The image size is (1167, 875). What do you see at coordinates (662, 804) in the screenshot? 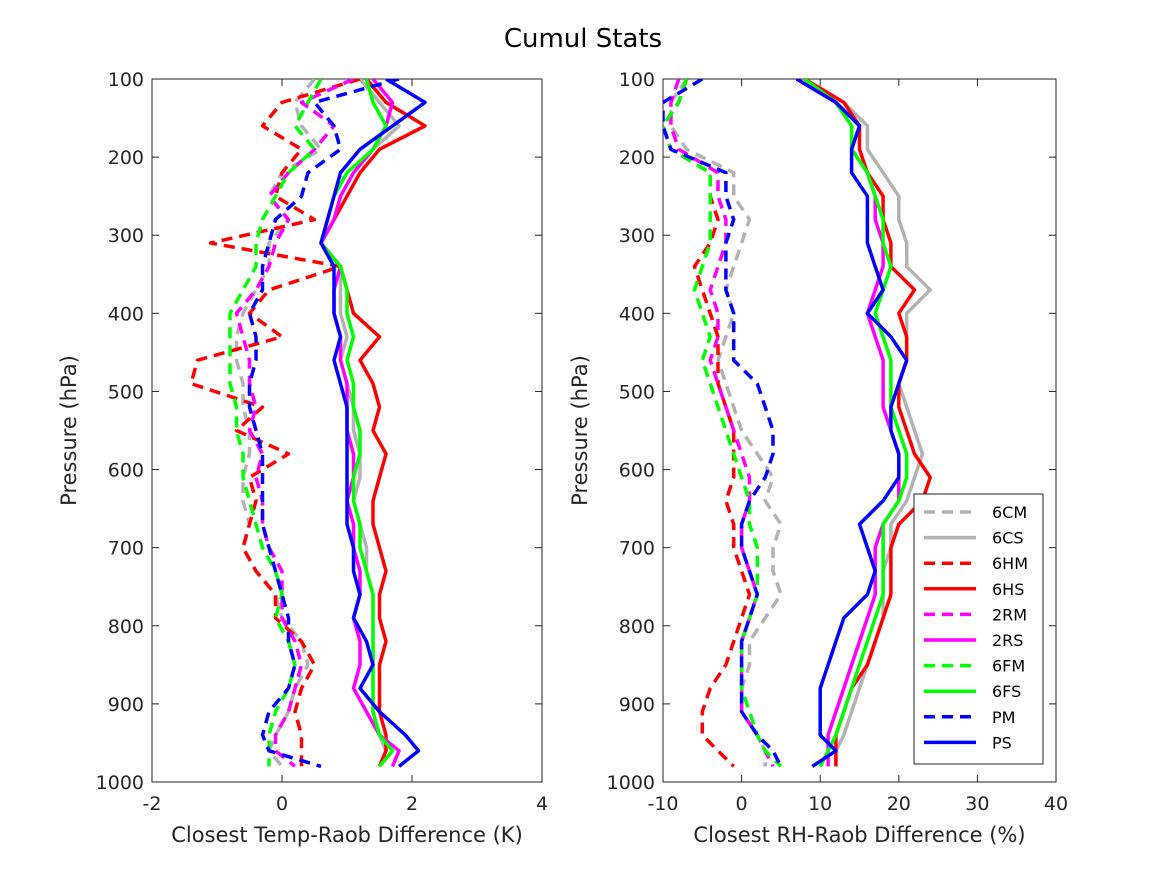
I see `x-tick-label: -10` at bounding box center [662, 804].